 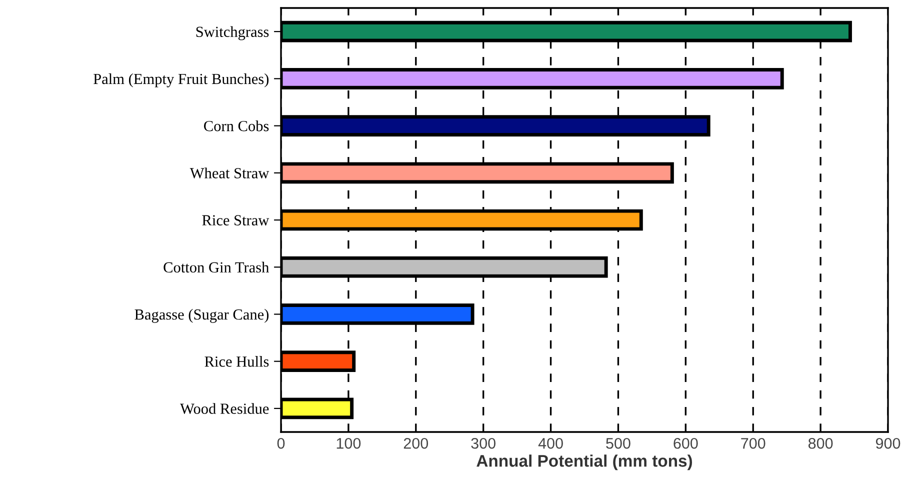 What do you see at coordinates (618, 443) in the screenshot?
I see `x-tick-label: 500` at bounding box center [618, 443].